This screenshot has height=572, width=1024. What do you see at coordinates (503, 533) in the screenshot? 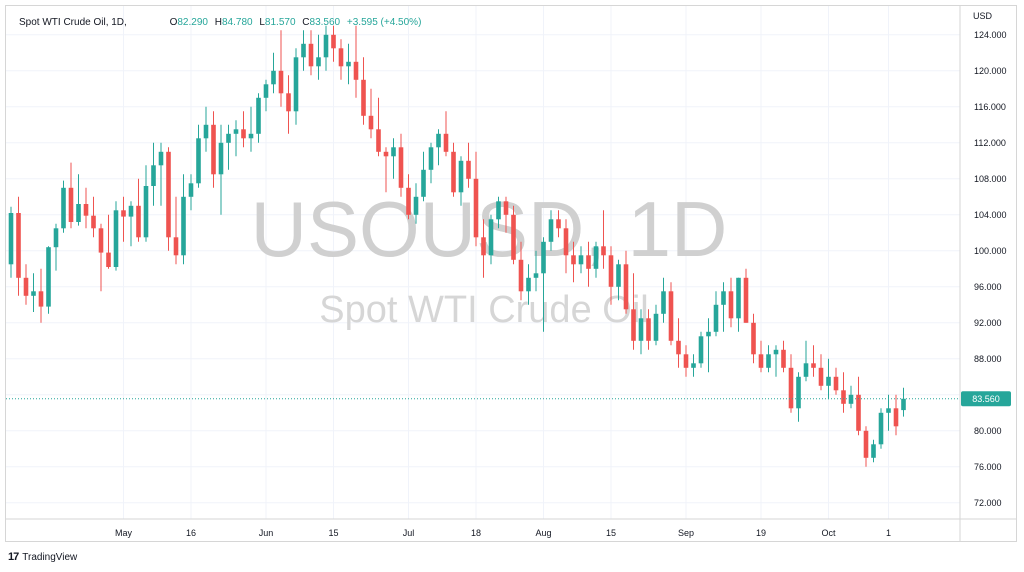
I see `time-axis: May 16 Jun 15 Jul 18 Aug 15 Sep 19 Oct 1` at bounding box center [503, 533].